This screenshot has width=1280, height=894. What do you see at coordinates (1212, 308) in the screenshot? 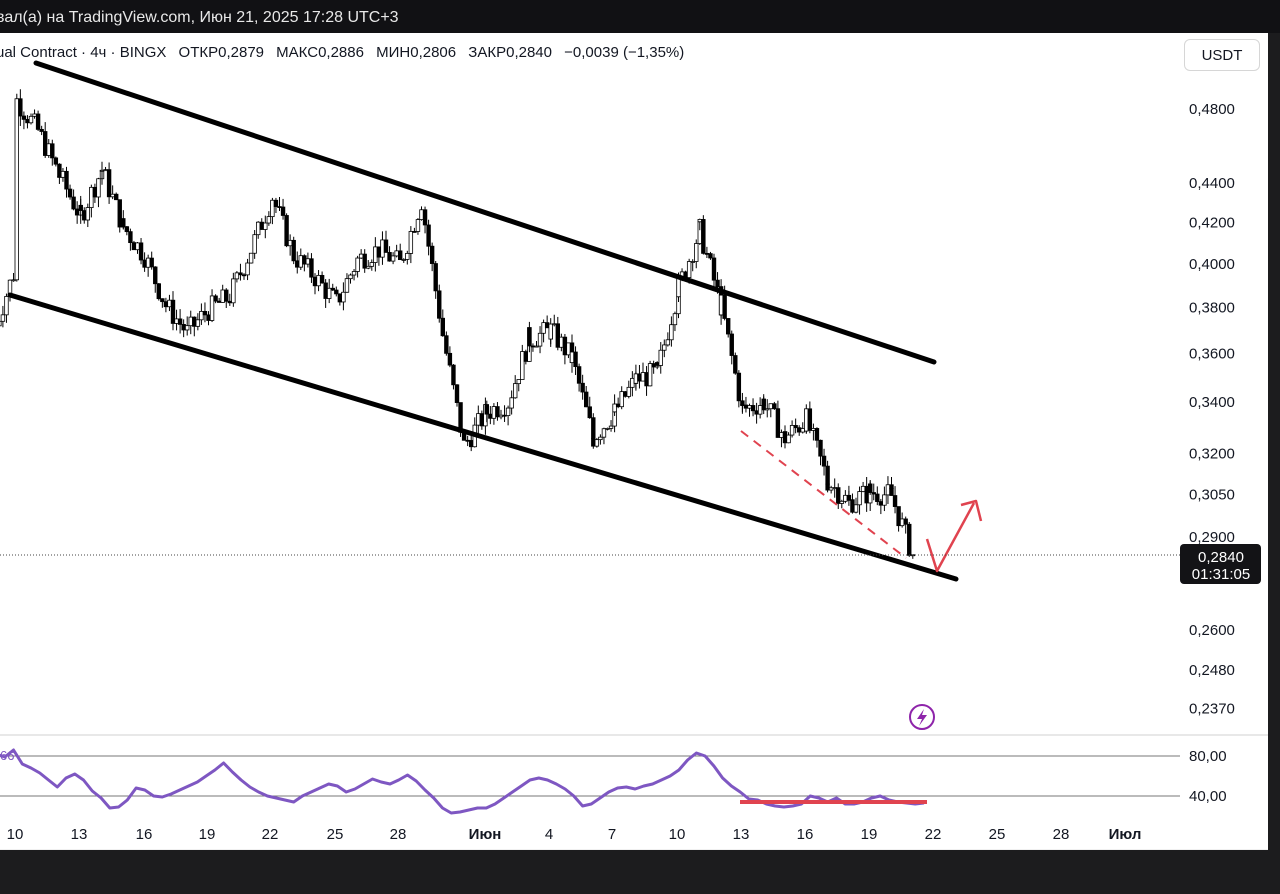
I see `price-axis-label: 0,3800` at bounding box center [1212, 308].